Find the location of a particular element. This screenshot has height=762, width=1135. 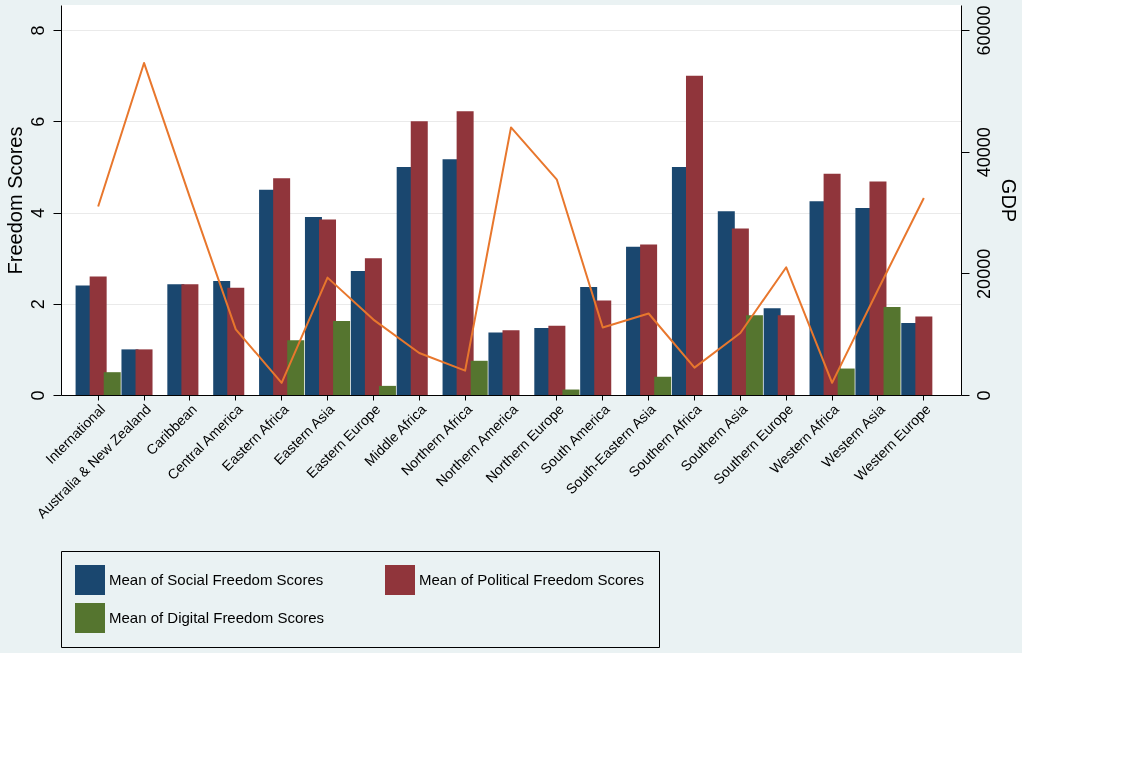

y2-tick-label: 40000 is located at coordinates (983, 152).